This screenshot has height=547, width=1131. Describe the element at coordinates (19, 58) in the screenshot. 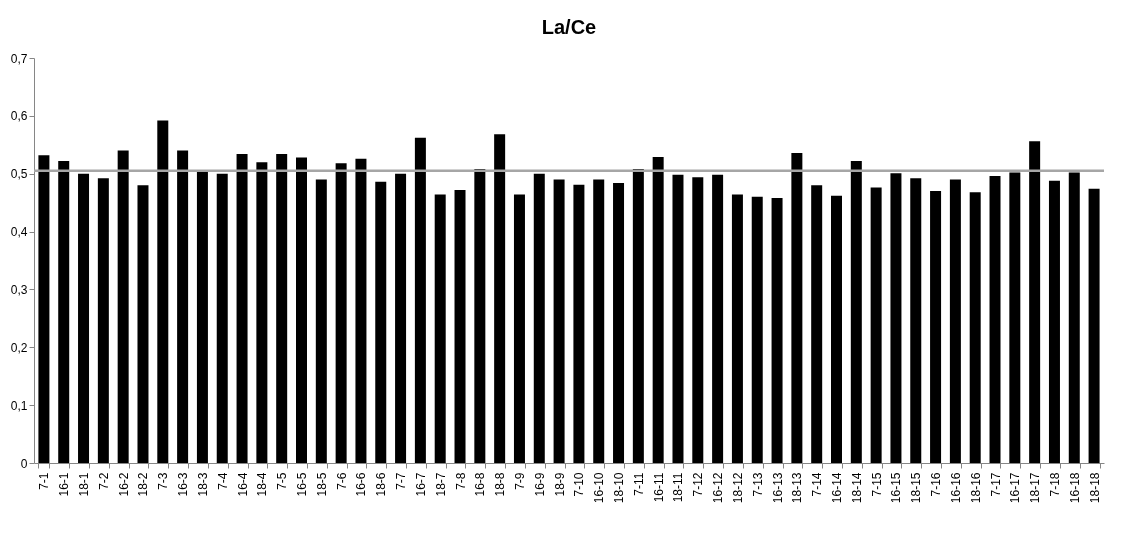

I see `y-tick-label: 0,7` at that location.